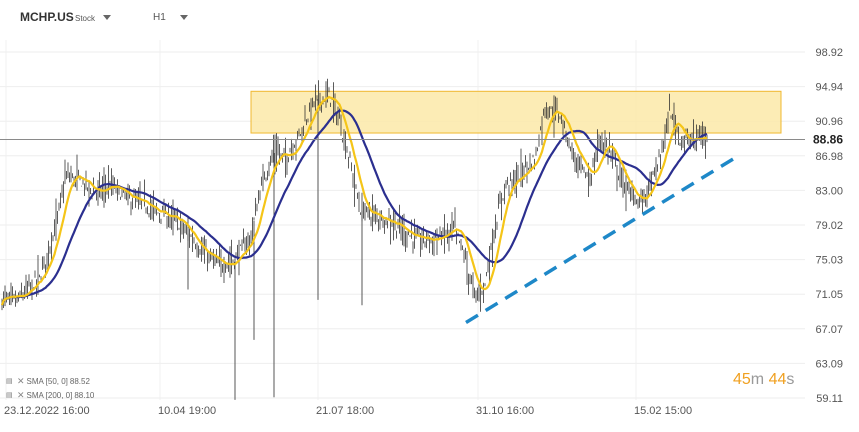  I want to click on candle-countdown: 45m 44s, so click(763, 380).